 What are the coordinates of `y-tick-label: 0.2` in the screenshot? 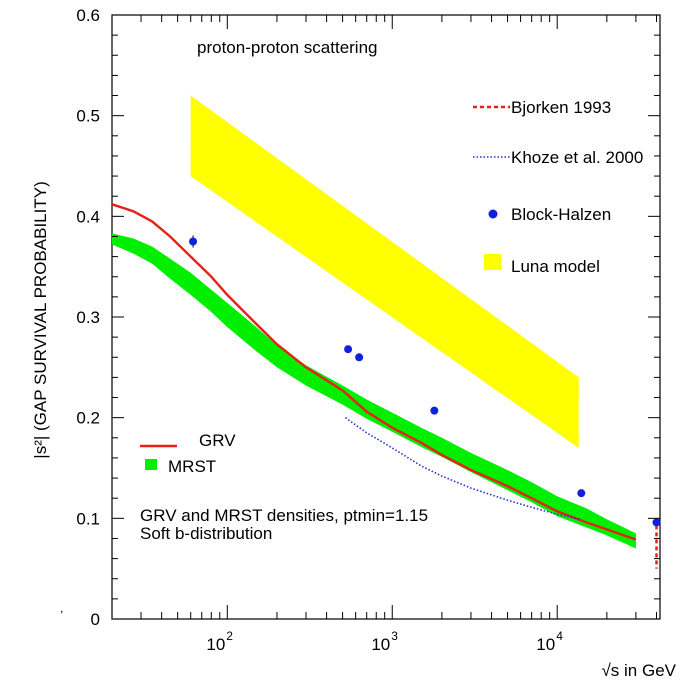 It's located at (88, 418).